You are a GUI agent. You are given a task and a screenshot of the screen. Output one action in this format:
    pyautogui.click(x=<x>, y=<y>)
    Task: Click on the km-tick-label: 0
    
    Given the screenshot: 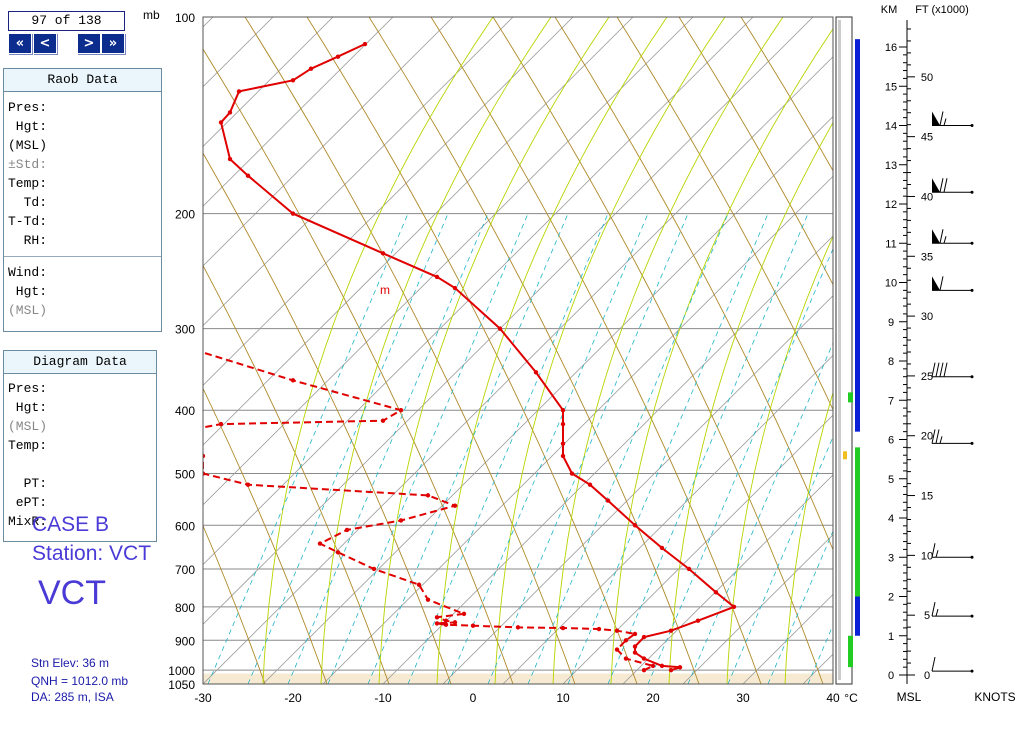 What is the action you would take?
    pyautogui.click(x=891, y=676)
    